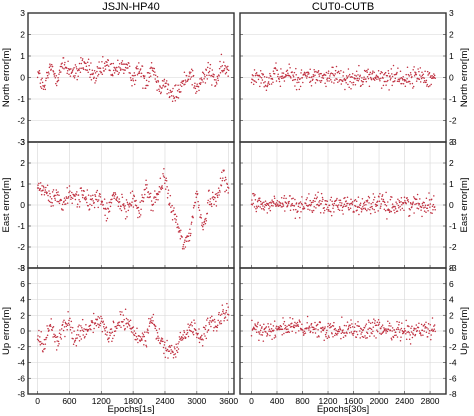 The image size is (474, 416). I want to click on y-tick-label: 4, so click(22, 300).